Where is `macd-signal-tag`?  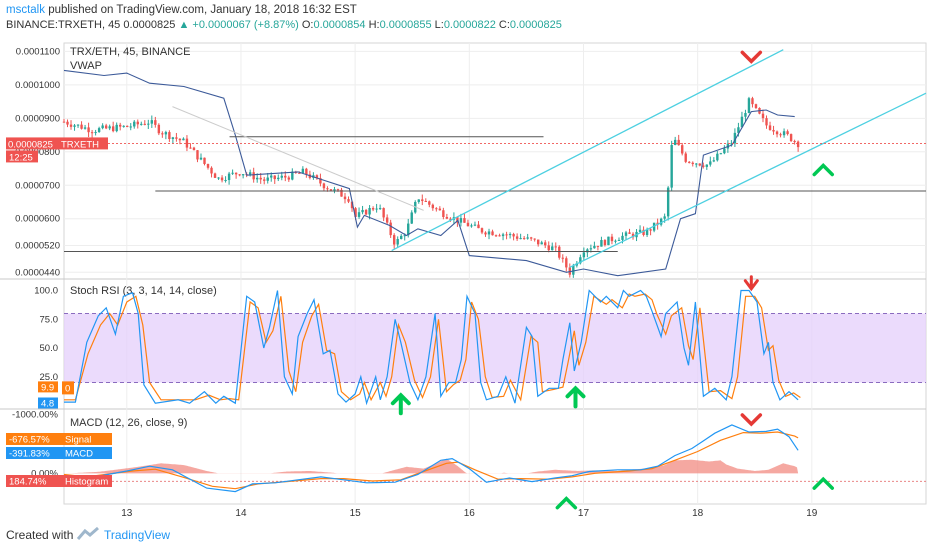
macd-signal-tag is located at coordinates (34, 439).